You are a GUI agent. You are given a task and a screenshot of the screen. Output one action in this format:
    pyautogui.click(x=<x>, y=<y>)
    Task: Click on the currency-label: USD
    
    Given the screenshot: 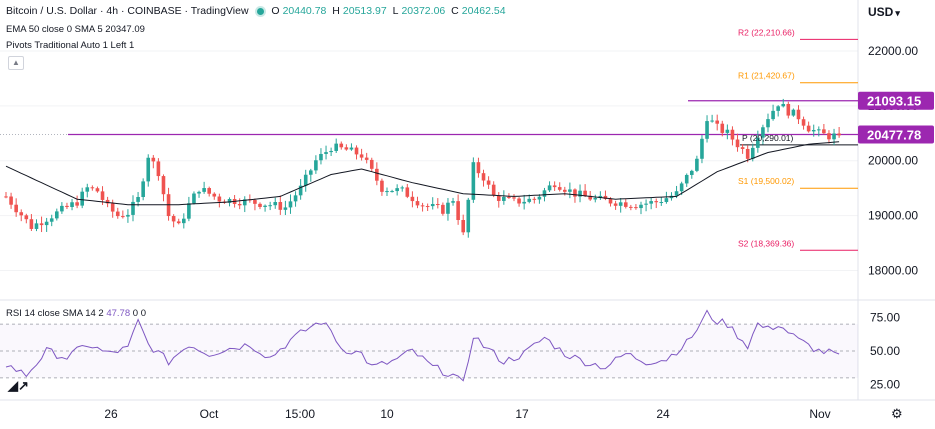 What is the action you would take?
    pyautogui.click(x=881, y=12)
    